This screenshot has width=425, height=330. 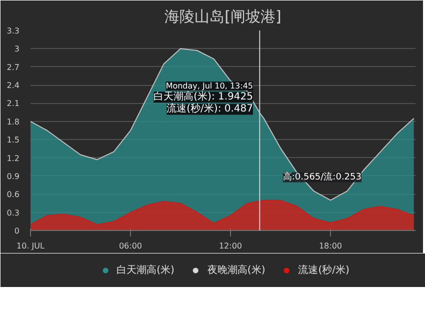 I want to click on x-tick-label: 12:00, so click(x=230, y=246).